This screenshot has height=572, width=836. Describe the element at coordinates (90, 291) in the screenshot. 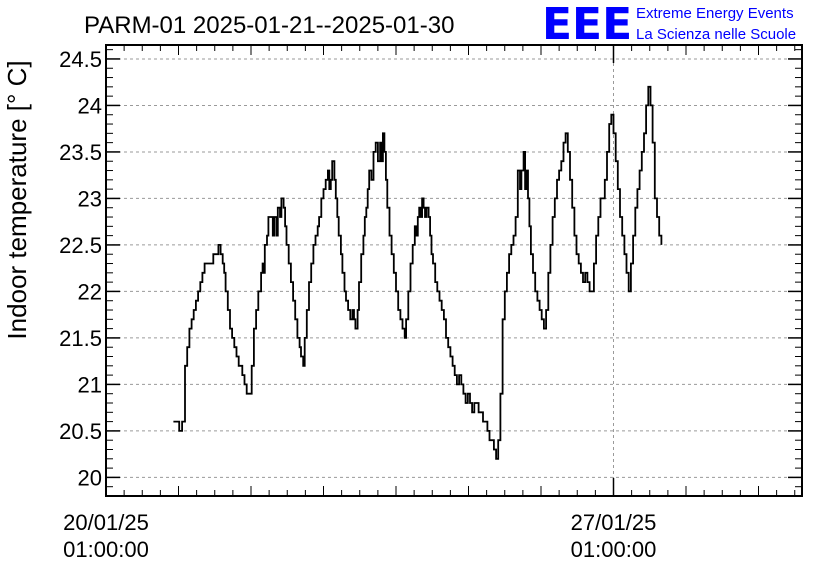

I see `y-tick-label: 22` at that location.